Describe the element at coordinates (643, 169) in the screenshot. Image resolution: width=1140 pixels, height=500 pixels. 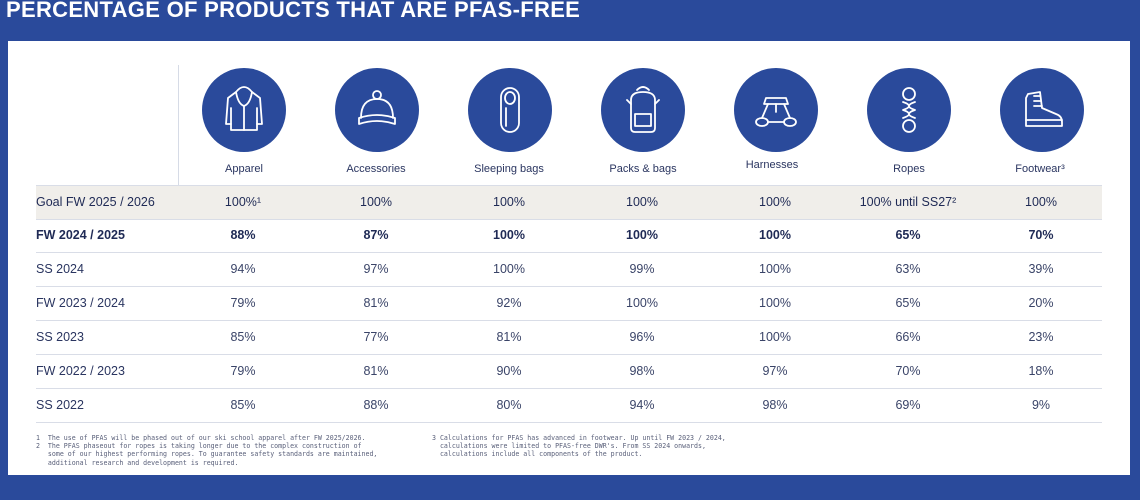
I see `category-label-packs-bags: Packs & bags` at that location.